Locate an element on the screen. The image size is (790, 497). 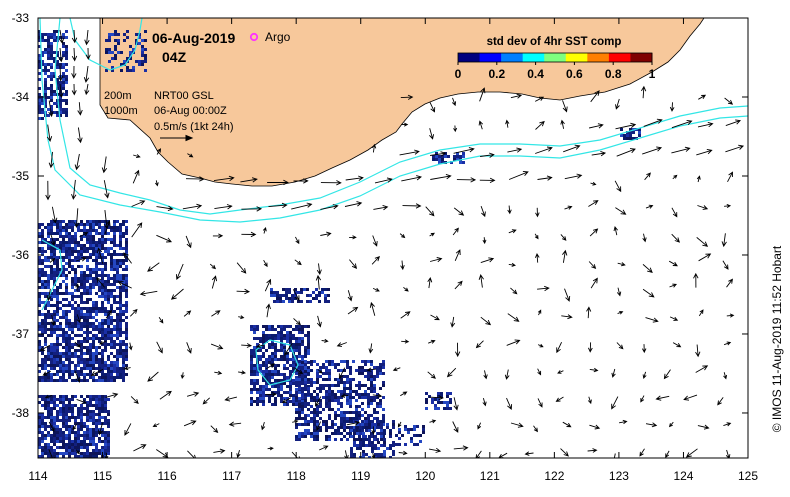
colorbar-segment is located at coordinates (533, 57).